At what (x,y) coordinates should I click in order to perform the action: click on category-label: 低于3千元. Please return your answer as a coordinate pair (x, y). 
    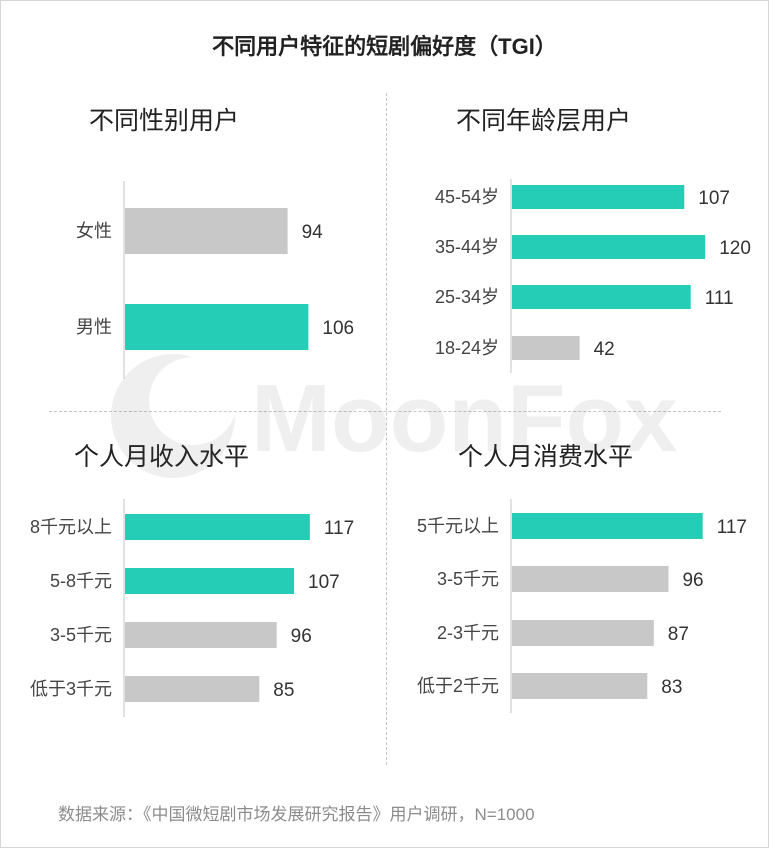
    Looking at the image, I should click on (71, 689).